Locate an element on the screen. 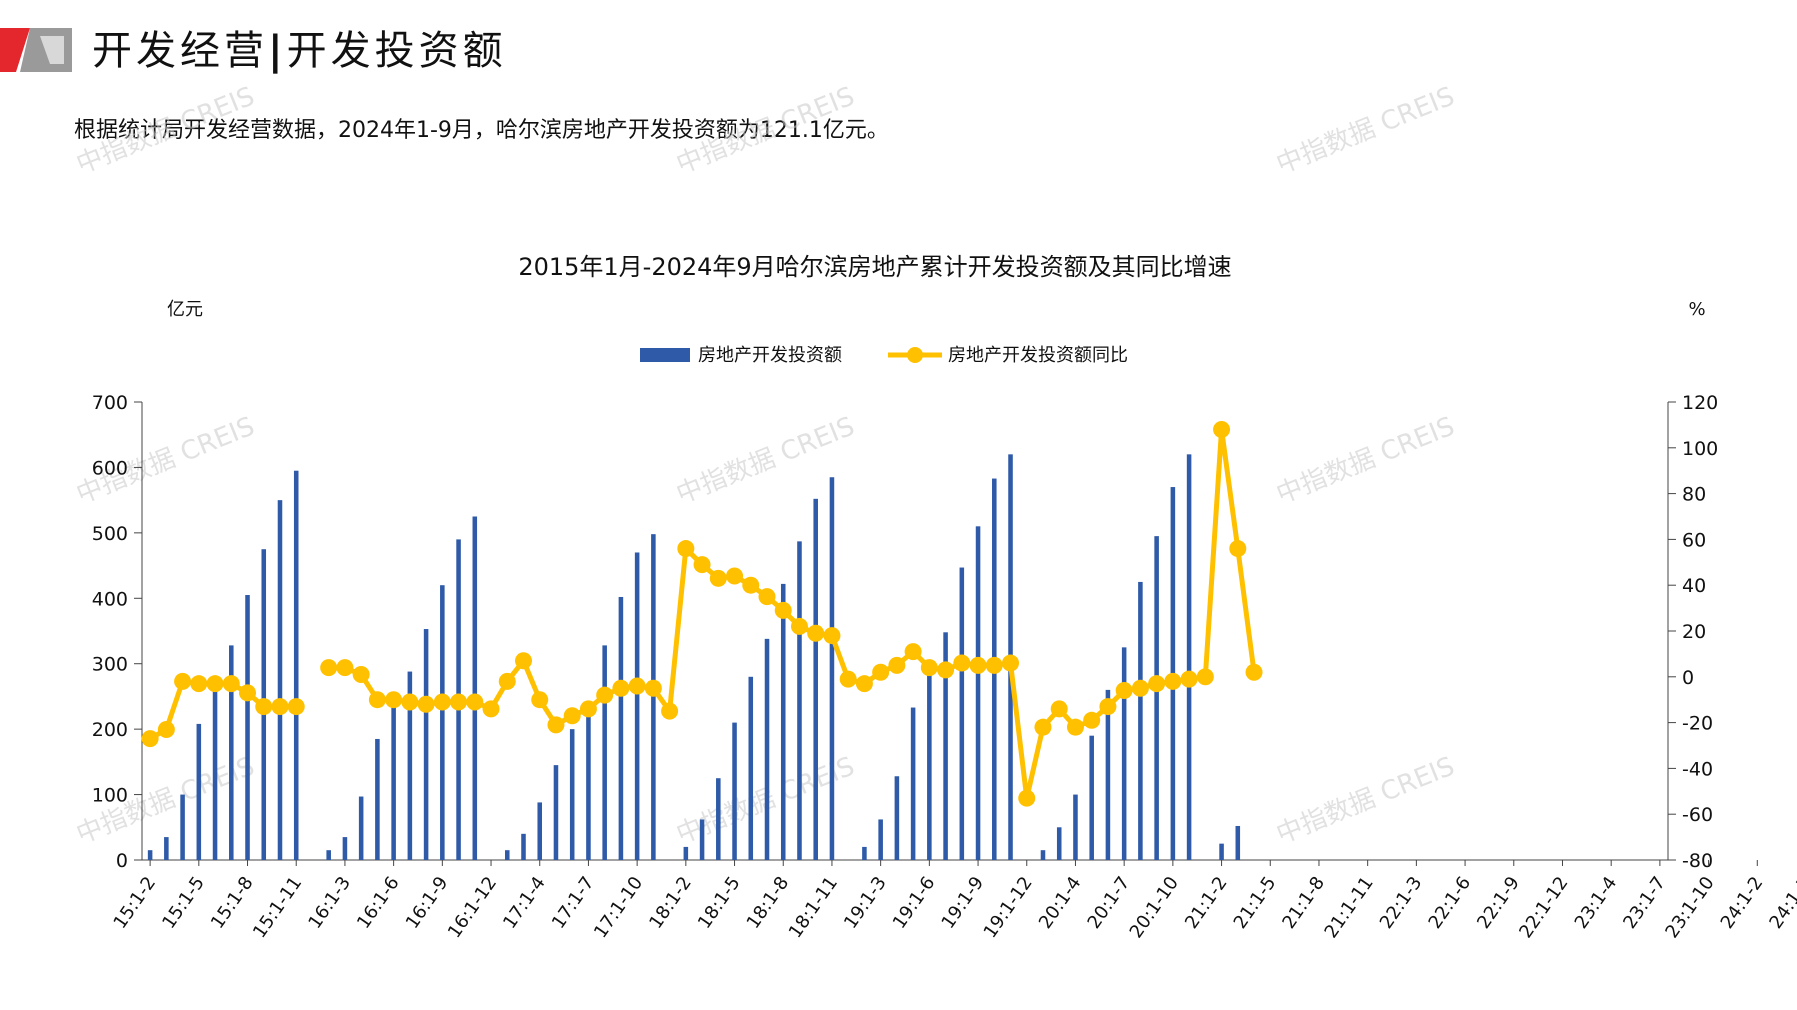 This screenshot has width=1797, height=1010. page-title: 开发经营|开发投资额 is located at coordinates (299, 47).